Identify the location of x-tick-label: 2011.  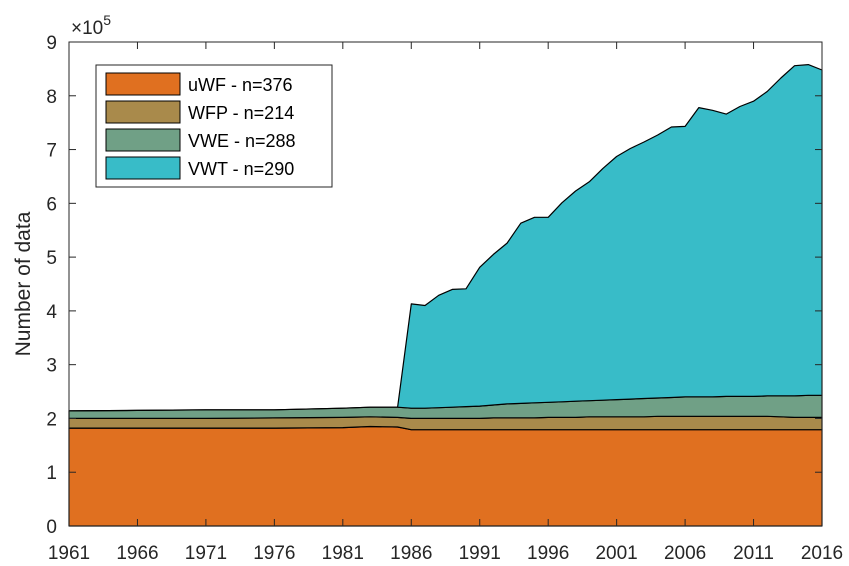
(753, 553).